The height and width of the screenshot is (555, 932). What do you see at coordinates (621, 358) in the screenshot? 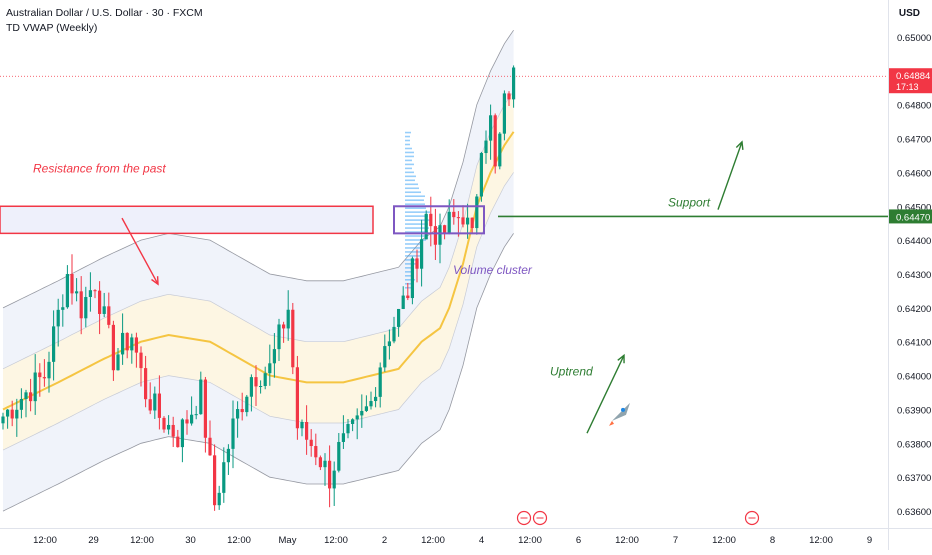
I see `uptrend-arrow-head` at bounding box center [621, 358].